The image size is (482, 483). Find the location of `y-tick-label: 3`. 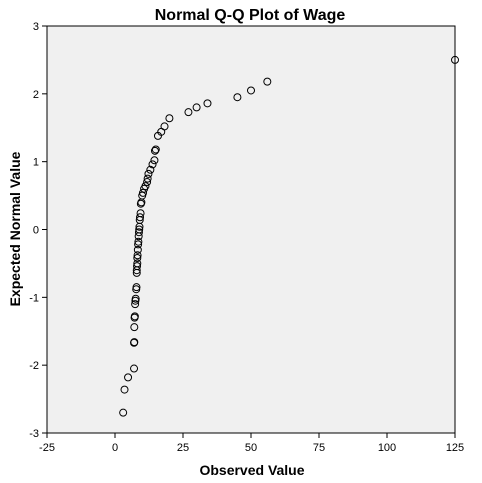

y-tick-label: 3 is located at coordinates (36, 27).